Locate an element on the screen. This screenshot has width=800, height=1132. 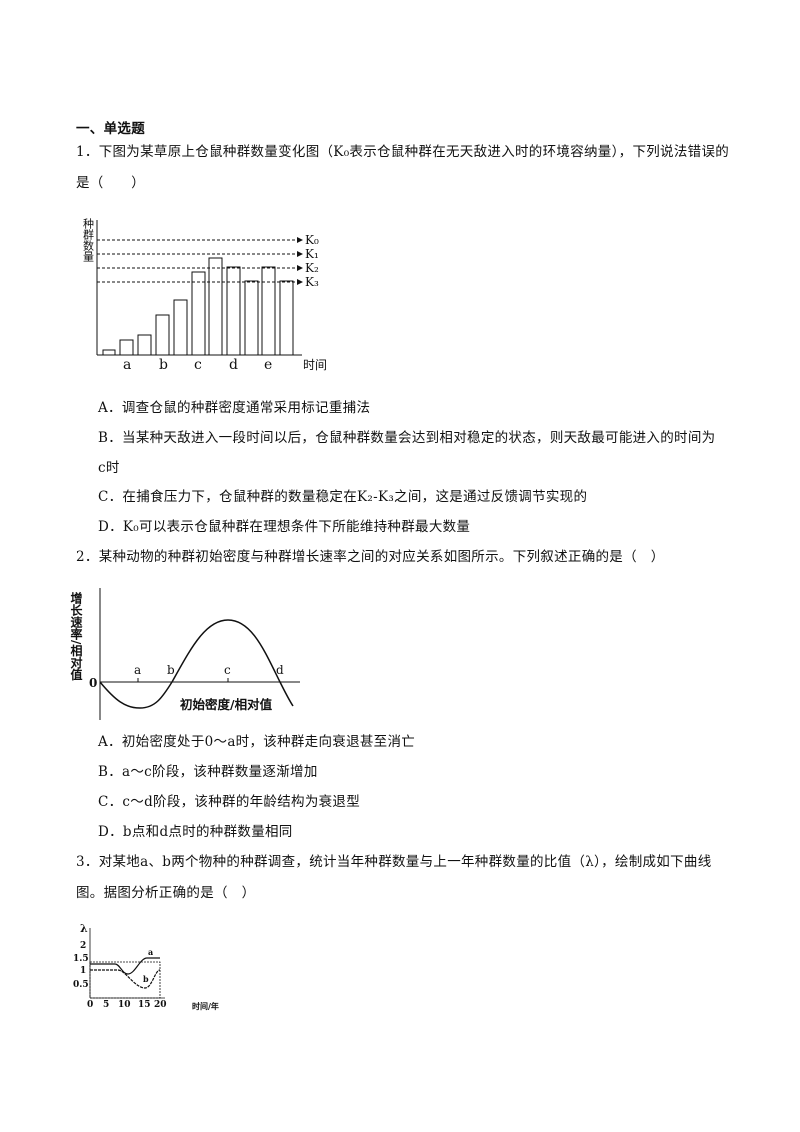
category: b is located at coordinates (163, 365).